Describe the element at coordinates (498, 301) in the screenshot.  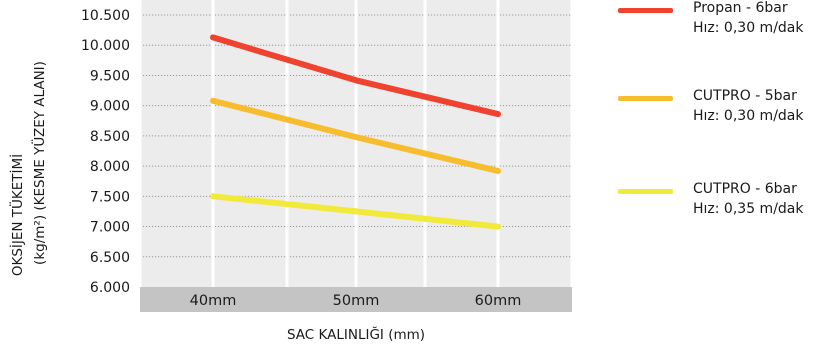
I see `x-tick-label: 60mm` at that location.